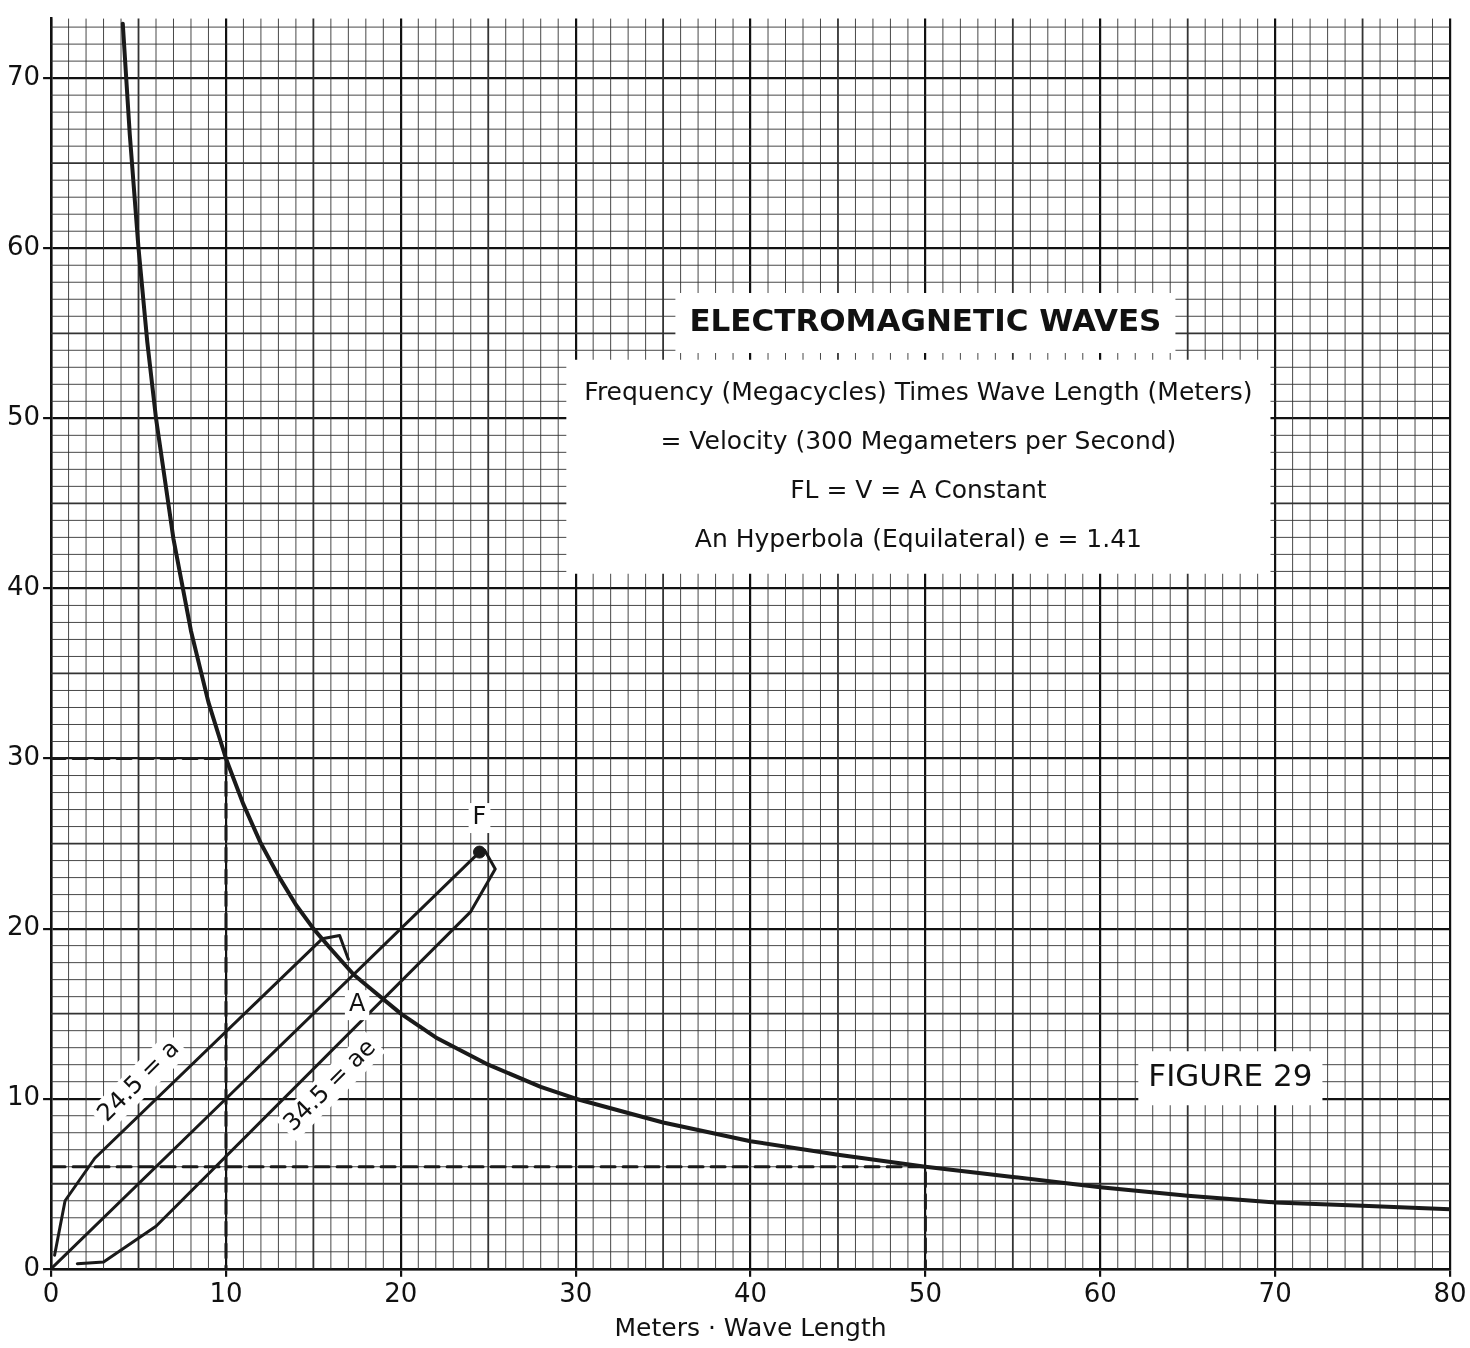 The height and width of the screenshot is (1348, 1470). What do you see at coordinates (918, 391) in the screenshot?
I see `annotation: Frequency (Megacycles) Times Wave Length (Meters)` at bounding box center [918, 391].